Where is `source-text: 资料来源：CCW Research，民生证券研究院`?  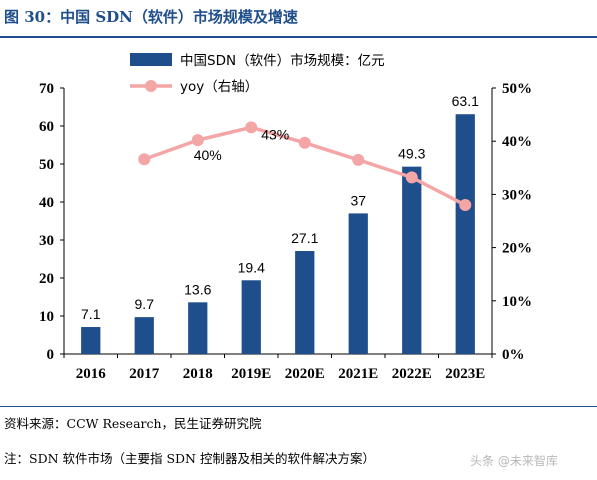 source-text: 资料来源：CCW Research，民生证券研究院 is located at coordinates (133, 423).